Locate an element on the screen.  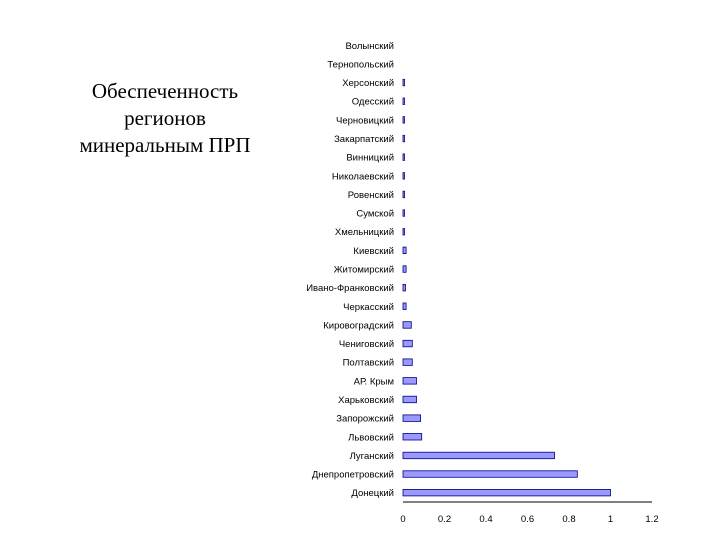
category-label: АР. Крым is located at coordinates (374, 381).